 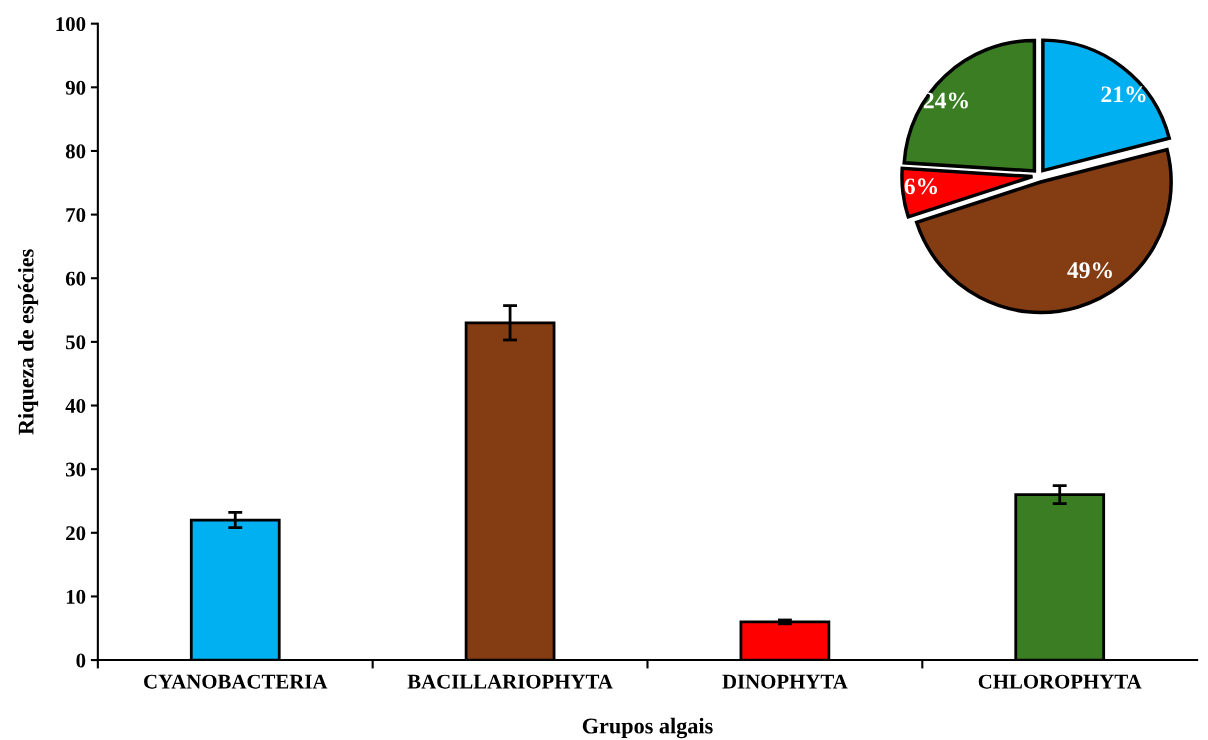 I want to click on data-label: 49%, so click(x=1089, y=270).